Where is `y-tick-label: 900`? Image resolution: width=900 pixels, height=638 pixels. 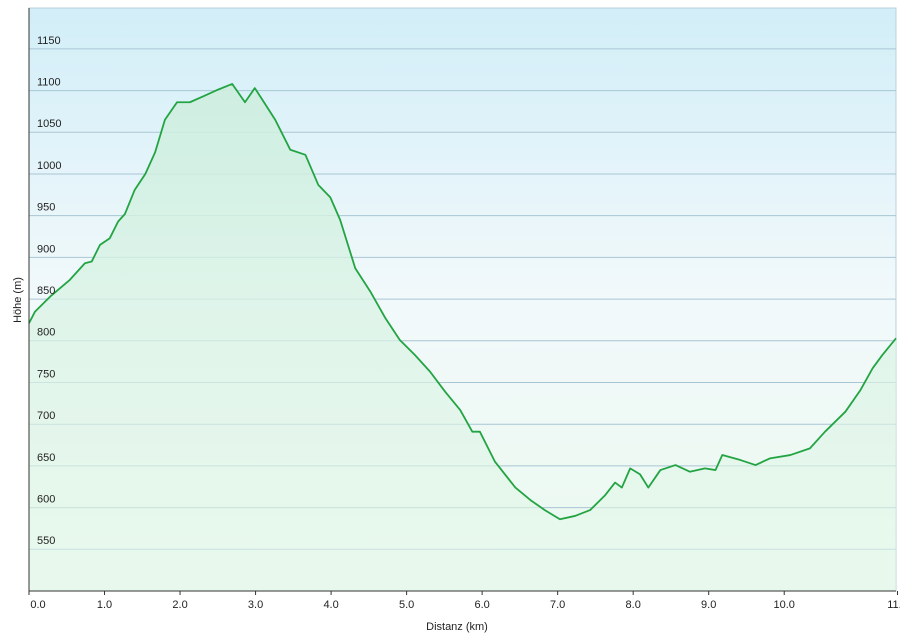
y-tick-label: 900 is located at coordinates (46, 249).